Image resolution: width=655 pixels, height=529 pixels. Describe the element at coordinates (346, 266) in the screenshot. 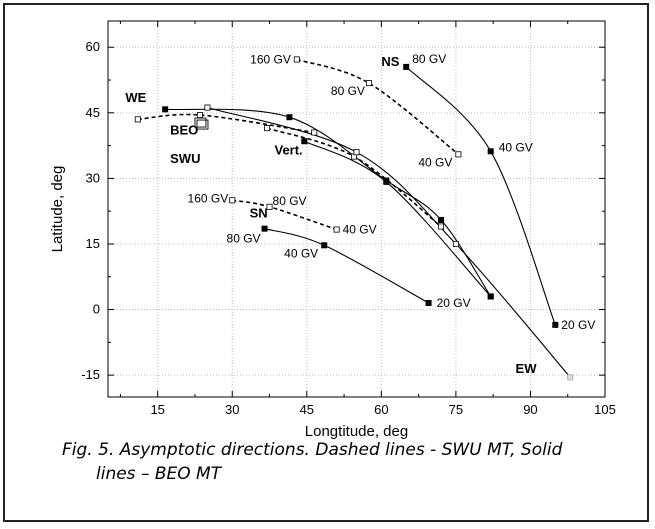

I see `series-line-sn-solid` at that location.